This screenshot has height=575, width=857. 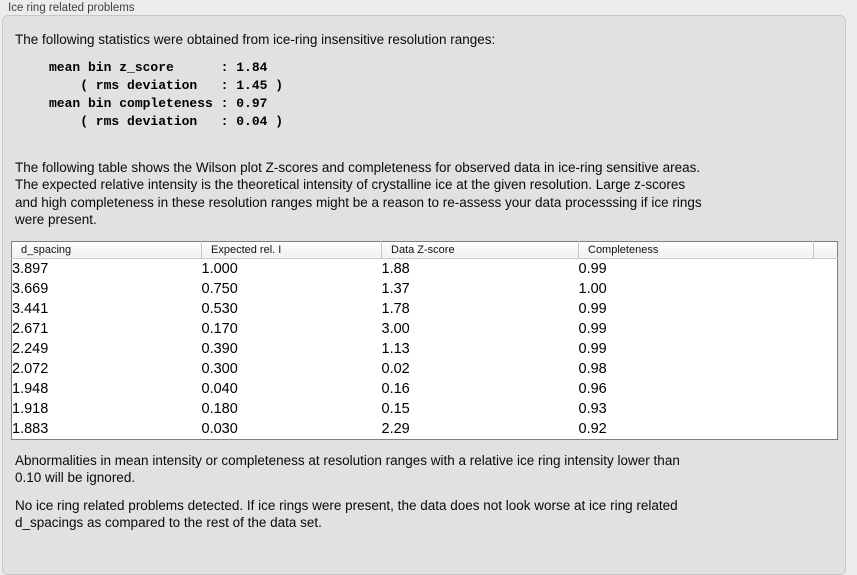 What do you see at coordinates (425, 389) in the screenshot?
I see `table-row: 1.948 0.040 0.16 0.96` at bounding box center [425, 389].